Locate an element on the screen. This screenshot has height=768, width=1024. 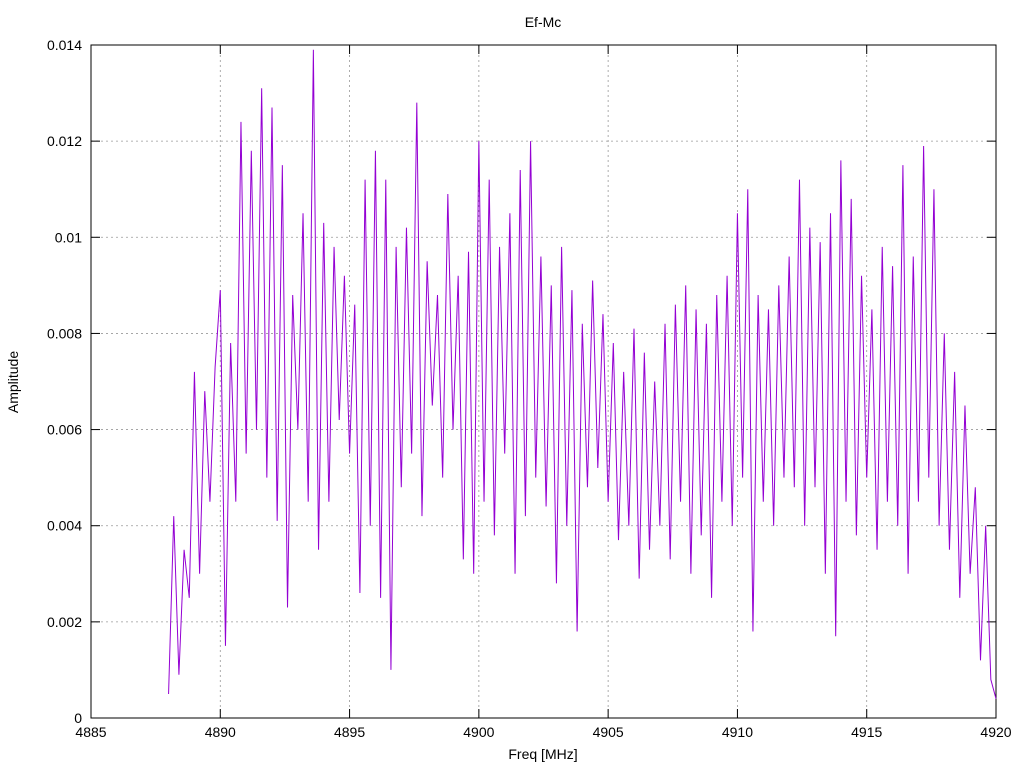
y-tick-label: 0.014 is located at coordinates (64, 45).